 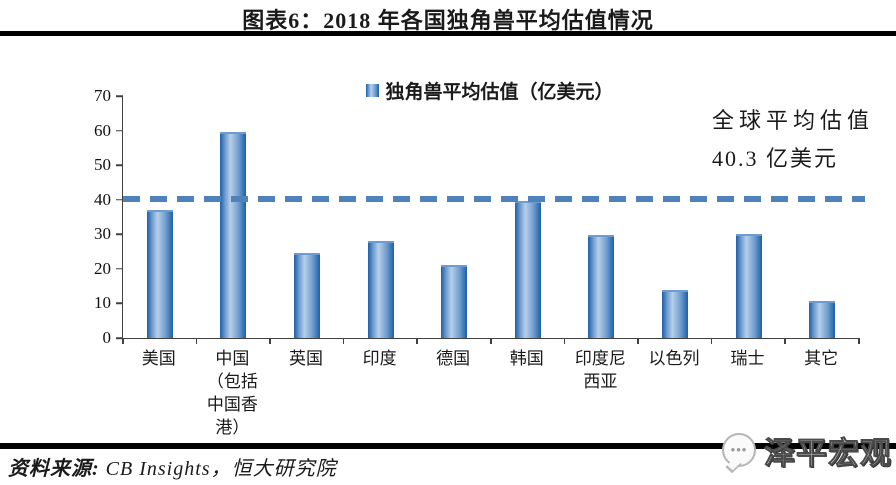 What do you see at coordinates (774, 158) in the screenshot?
I see `average-annotation-line2: 40.3 亿美元` at bounding box center [774, 158].